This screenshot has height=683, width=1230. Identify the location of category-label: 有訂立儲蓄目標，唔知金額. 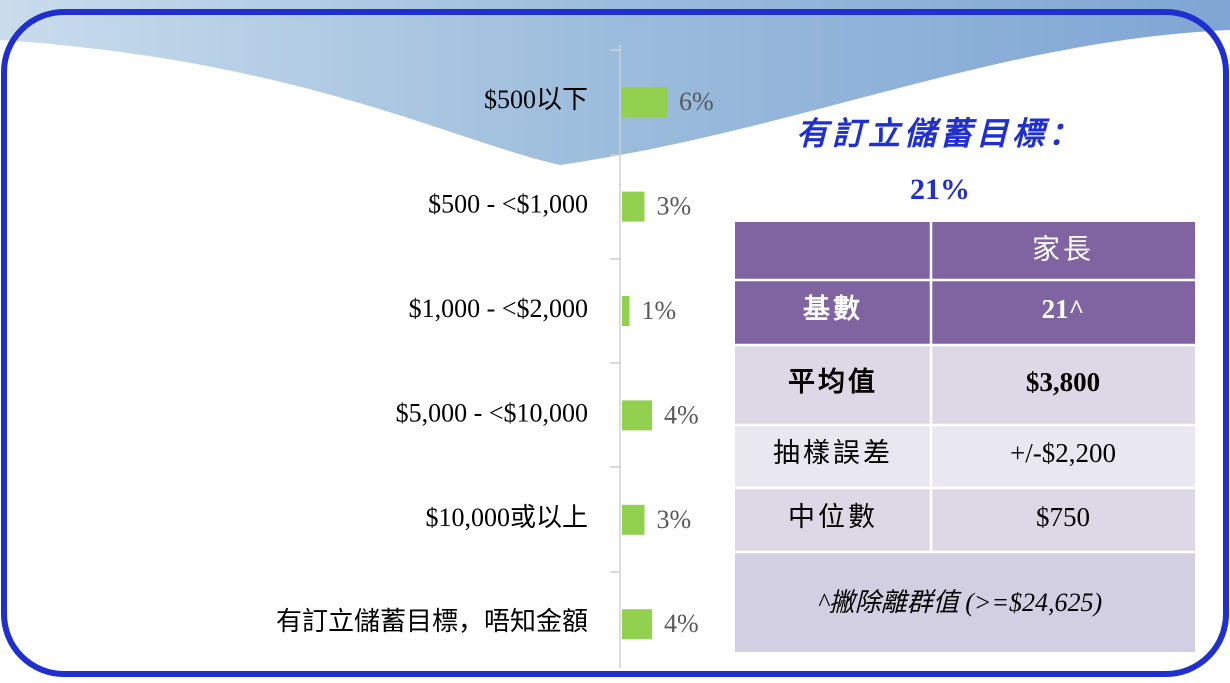
(432, 621).